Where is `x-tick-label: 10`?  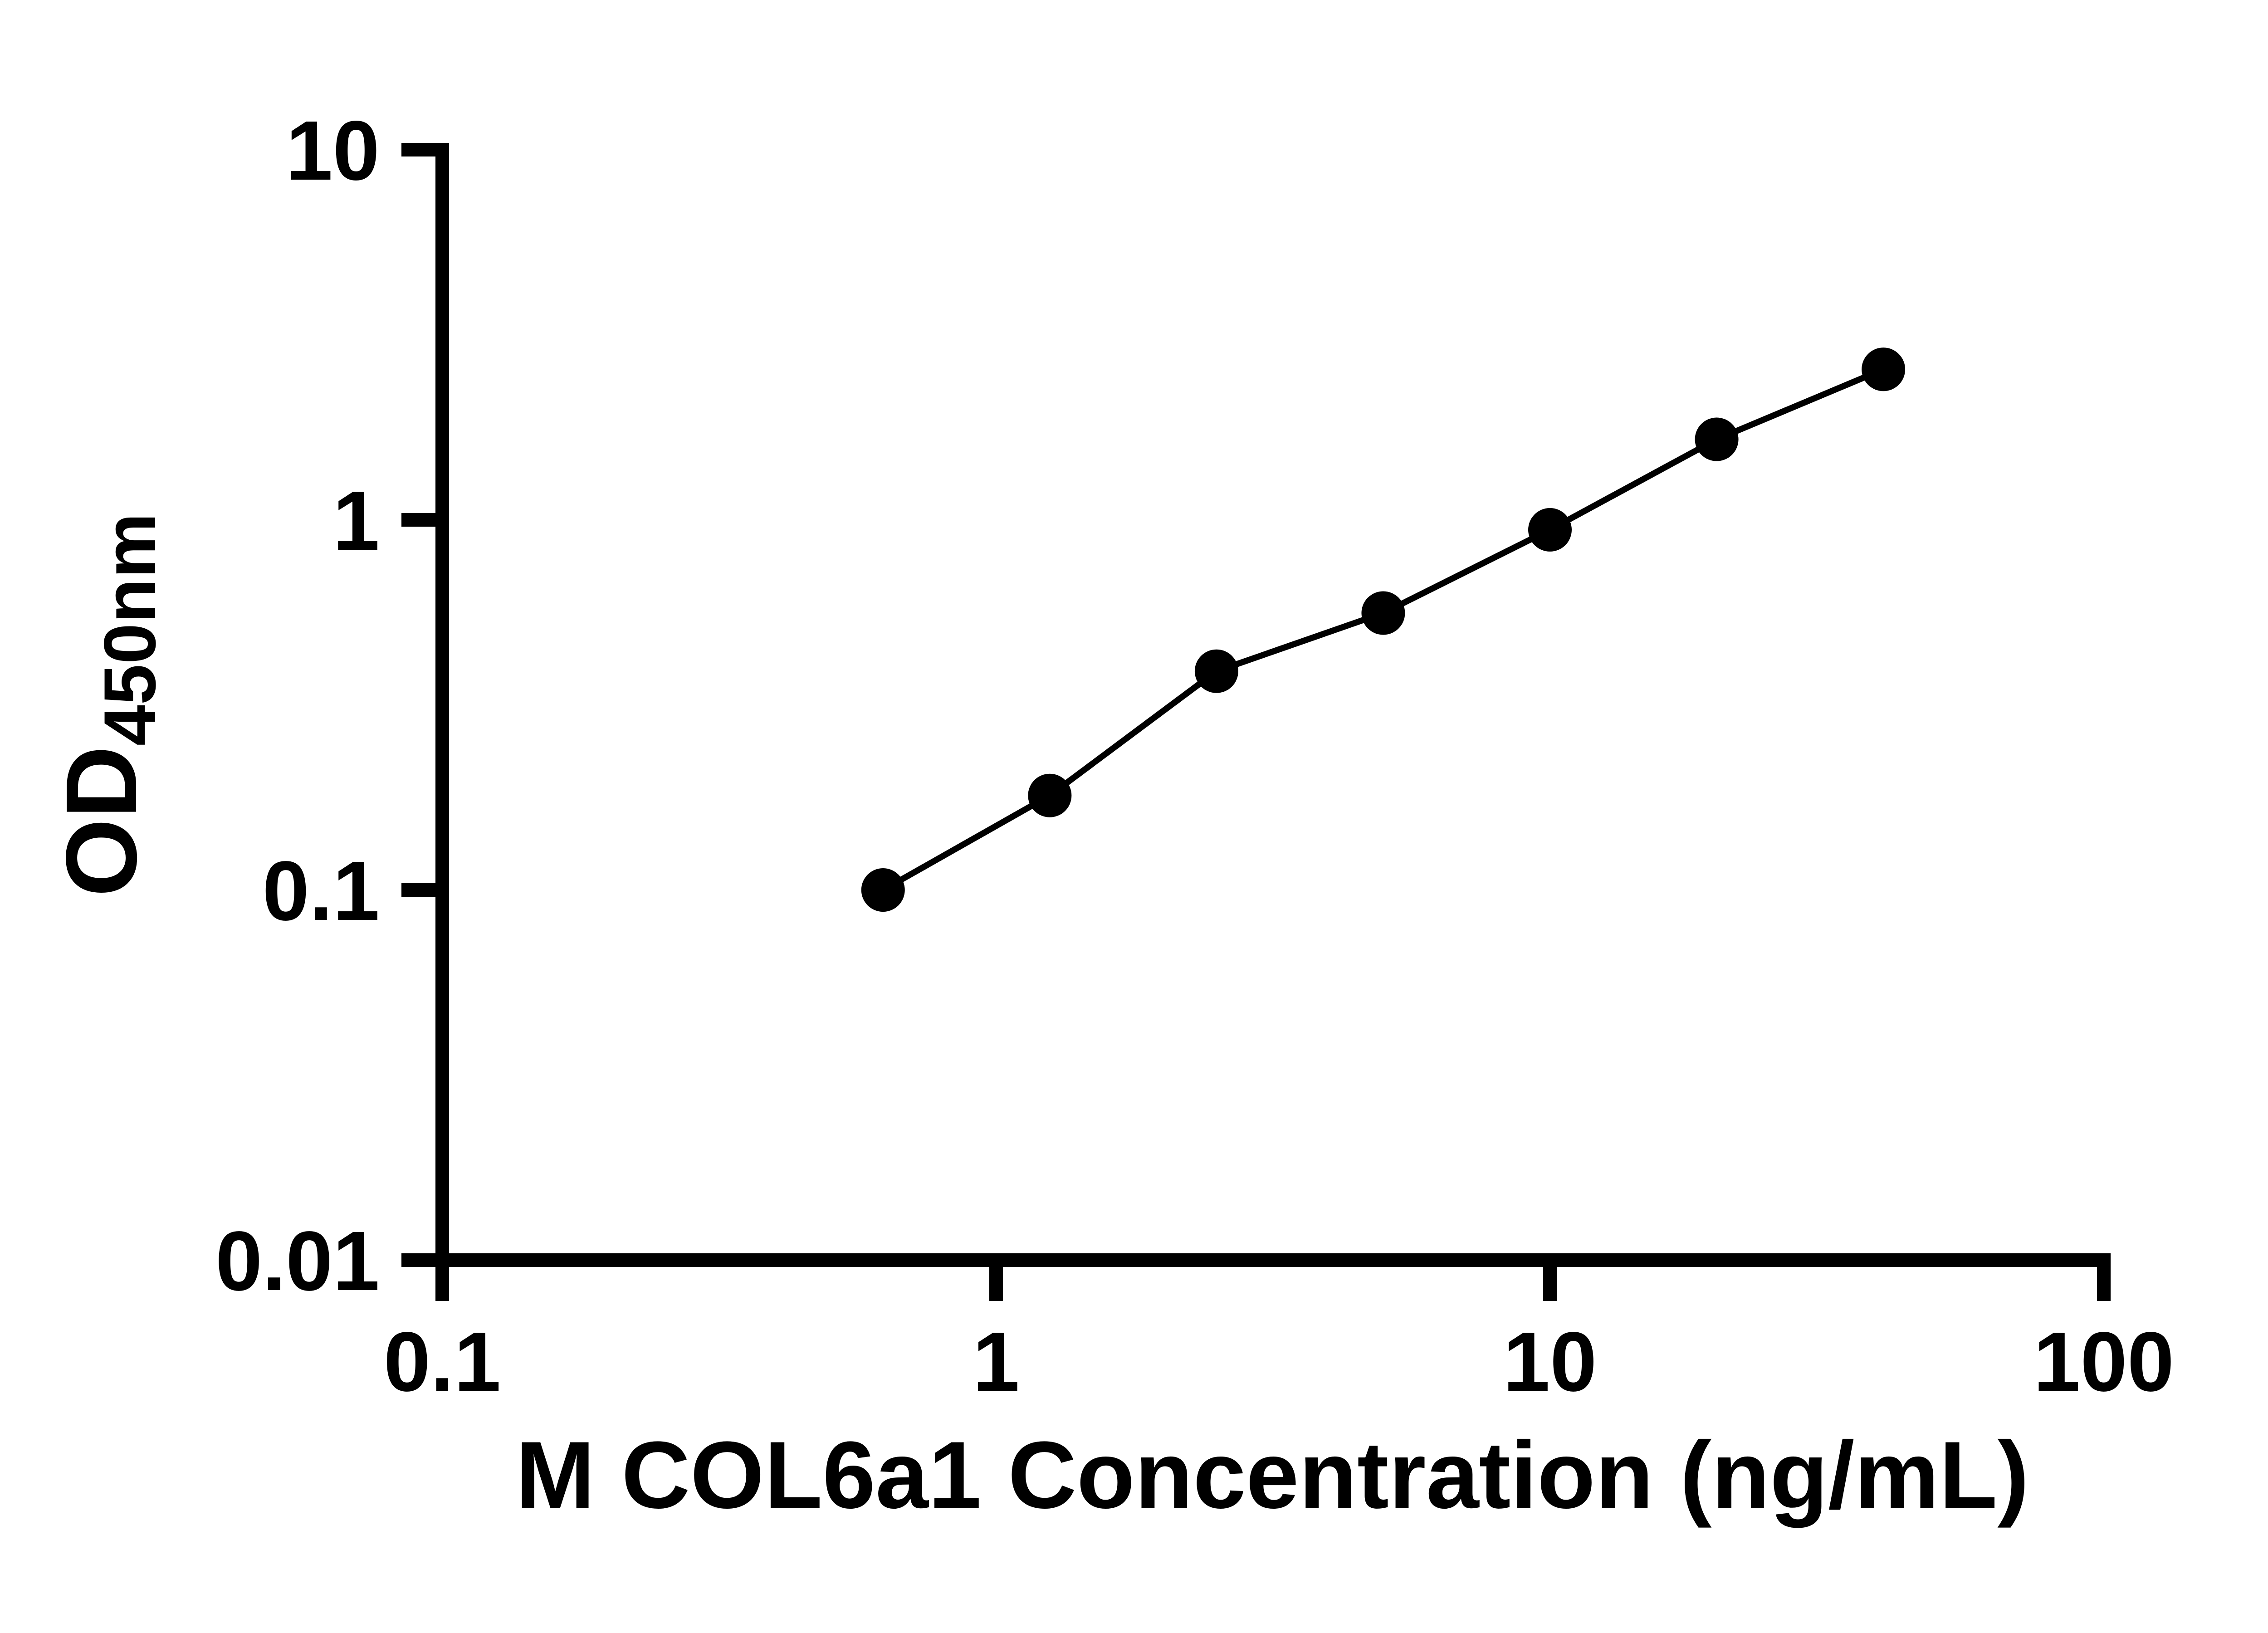 x-tick-label: 10 is located at coordinates (1550, 1362).